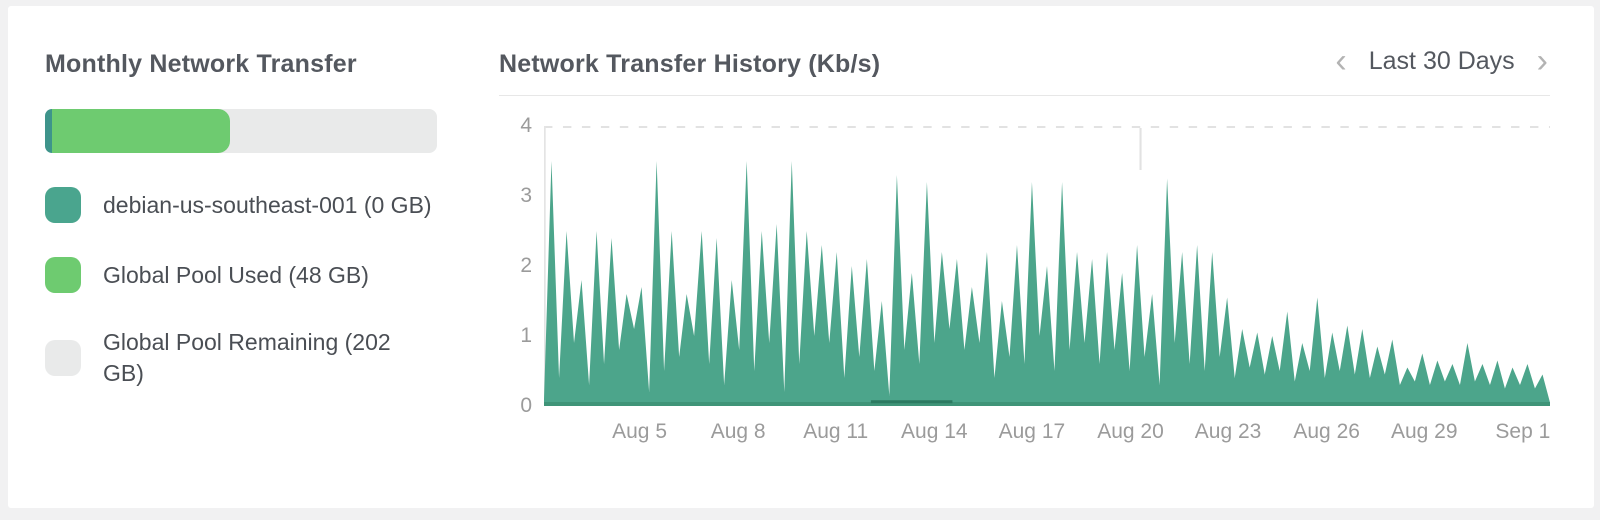 The image size is (1600, 520). I want to click on date-range-label: Last 30 Days, so click(1441, 60).